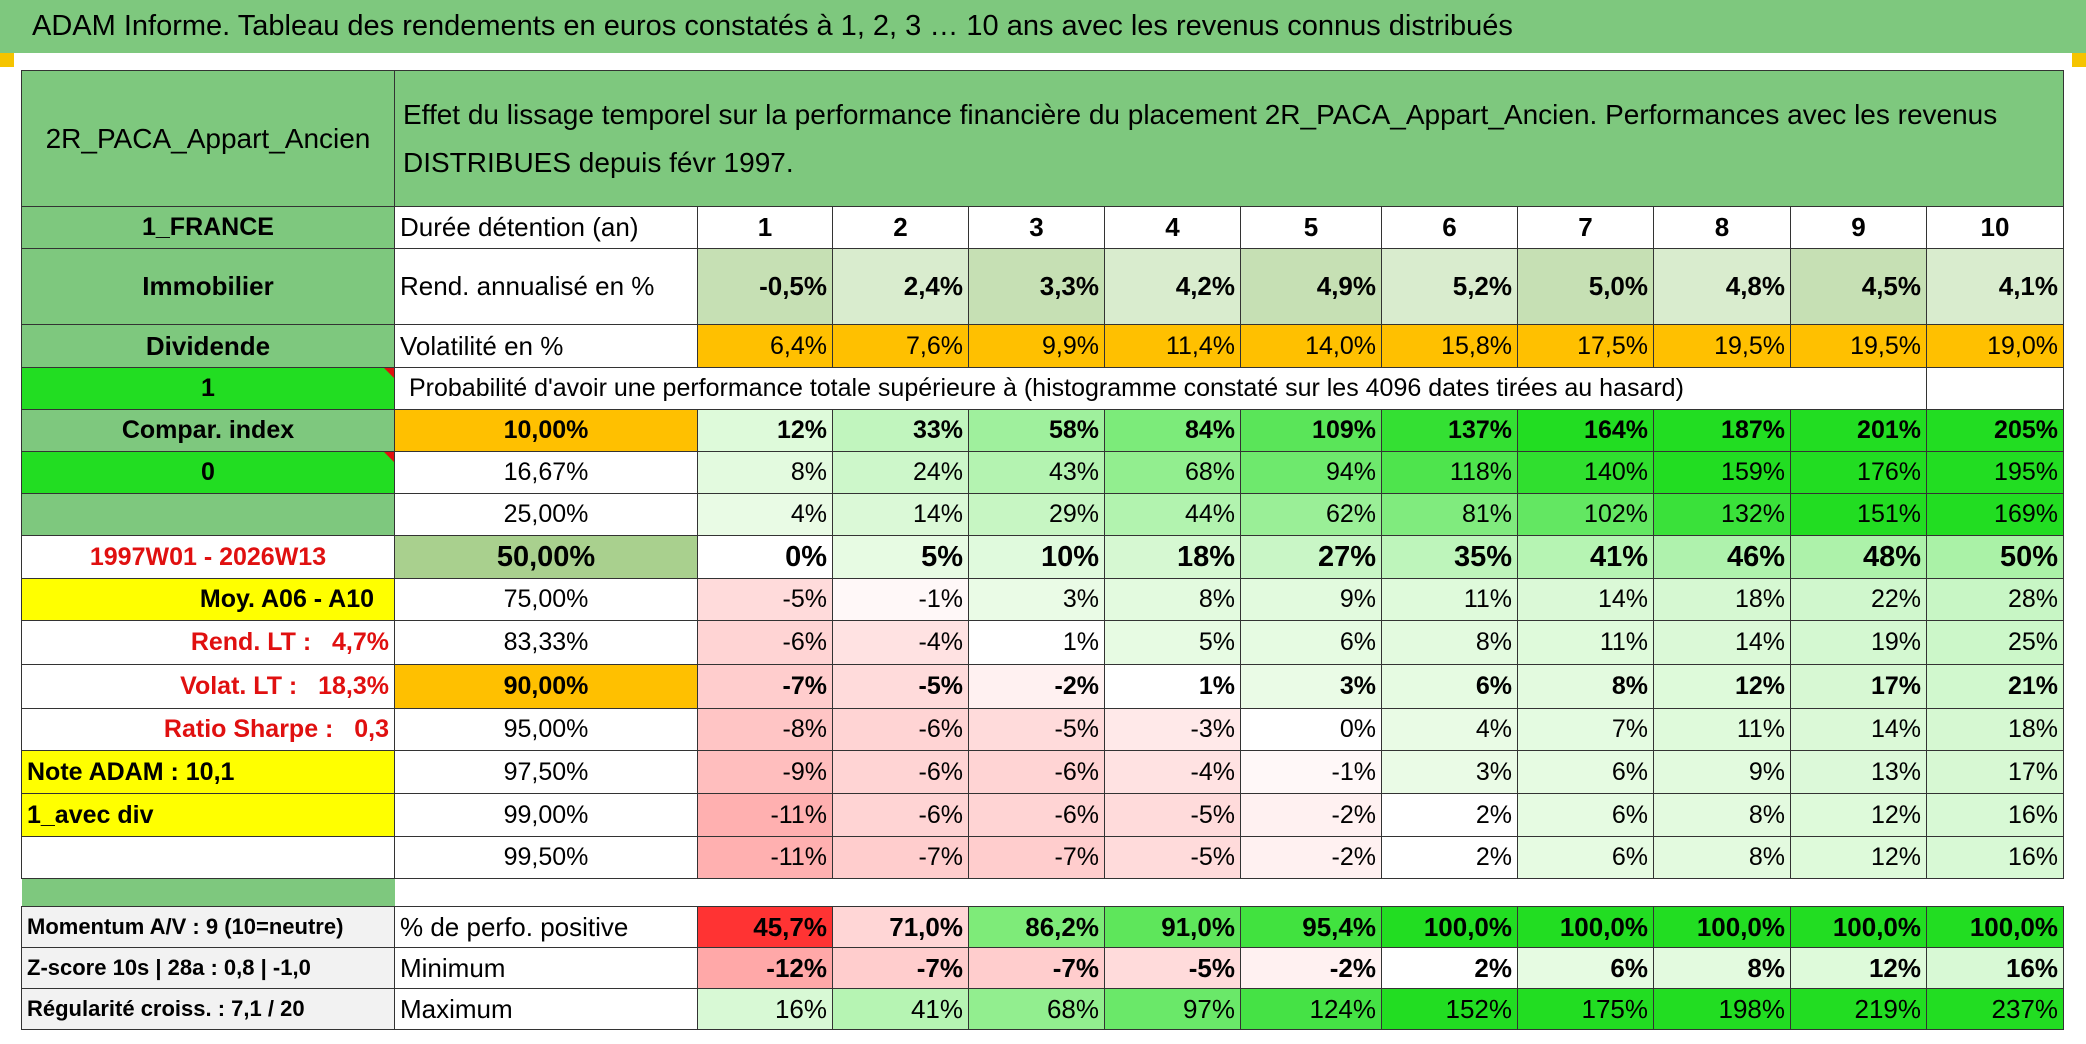 This screenshot has width=2086, height=1044. I want to click on momentum: Momentum A/V : 9 (10=neutre), so click(208, 927).